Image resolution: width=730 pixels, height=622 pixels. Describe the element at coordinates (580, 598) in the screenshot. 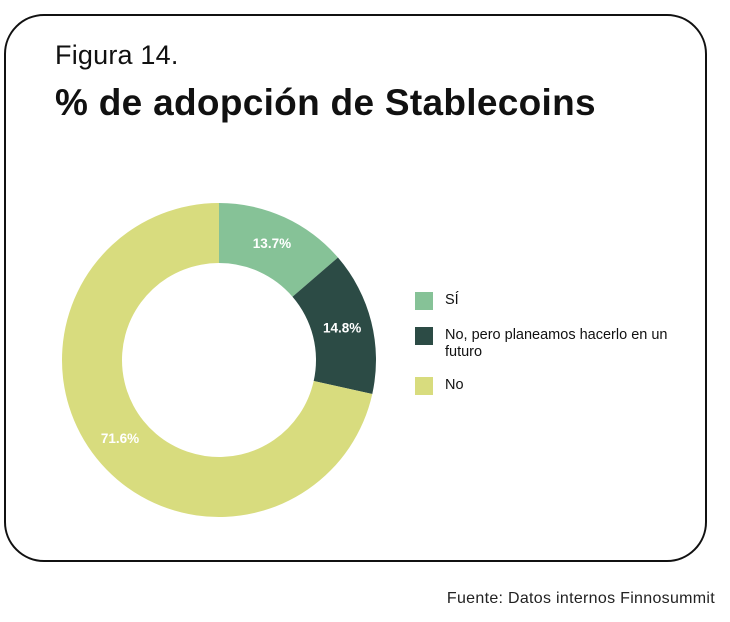

I see `source-note: Fuente: Datos internos Finnosummit` at that location.